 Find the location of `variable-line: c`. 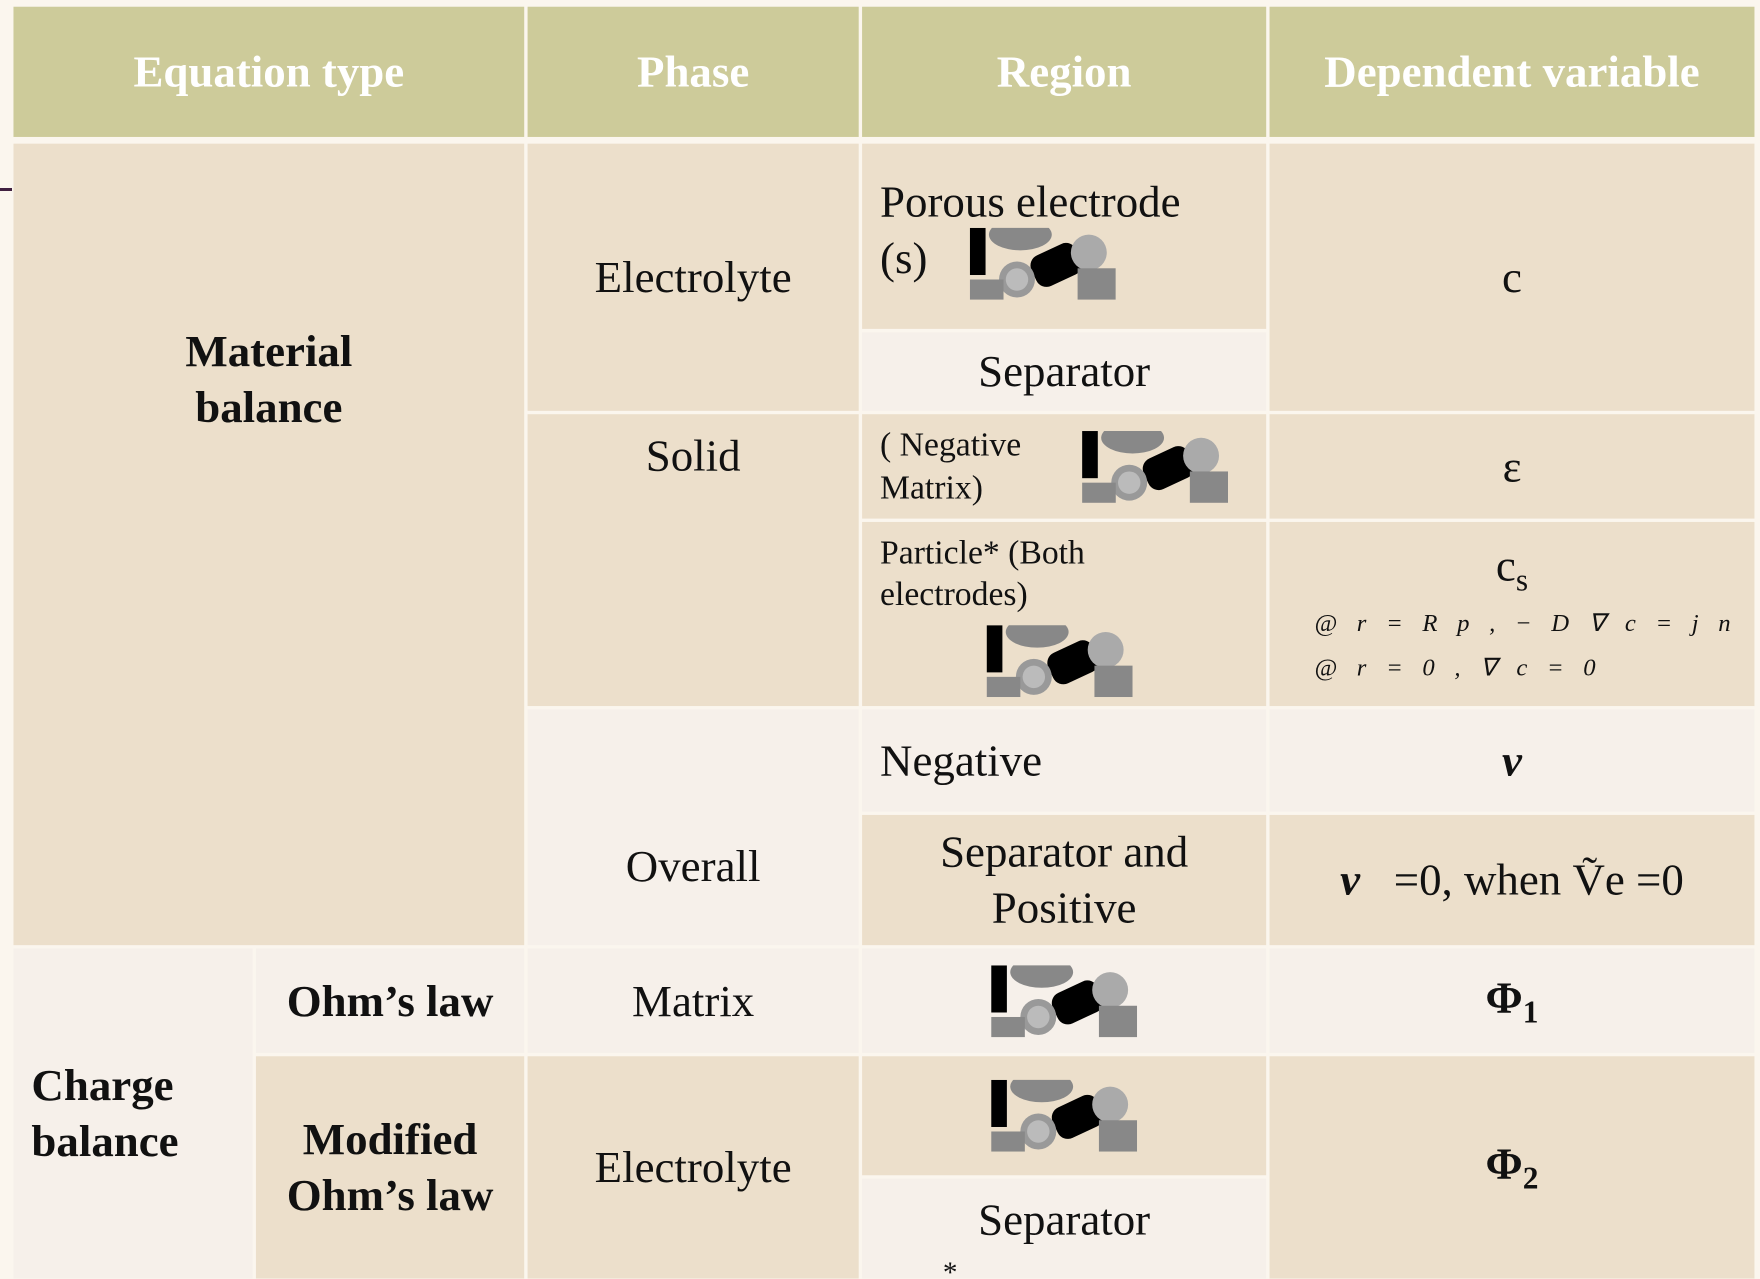

variable-line: c is located at coordinates (1512, 277).